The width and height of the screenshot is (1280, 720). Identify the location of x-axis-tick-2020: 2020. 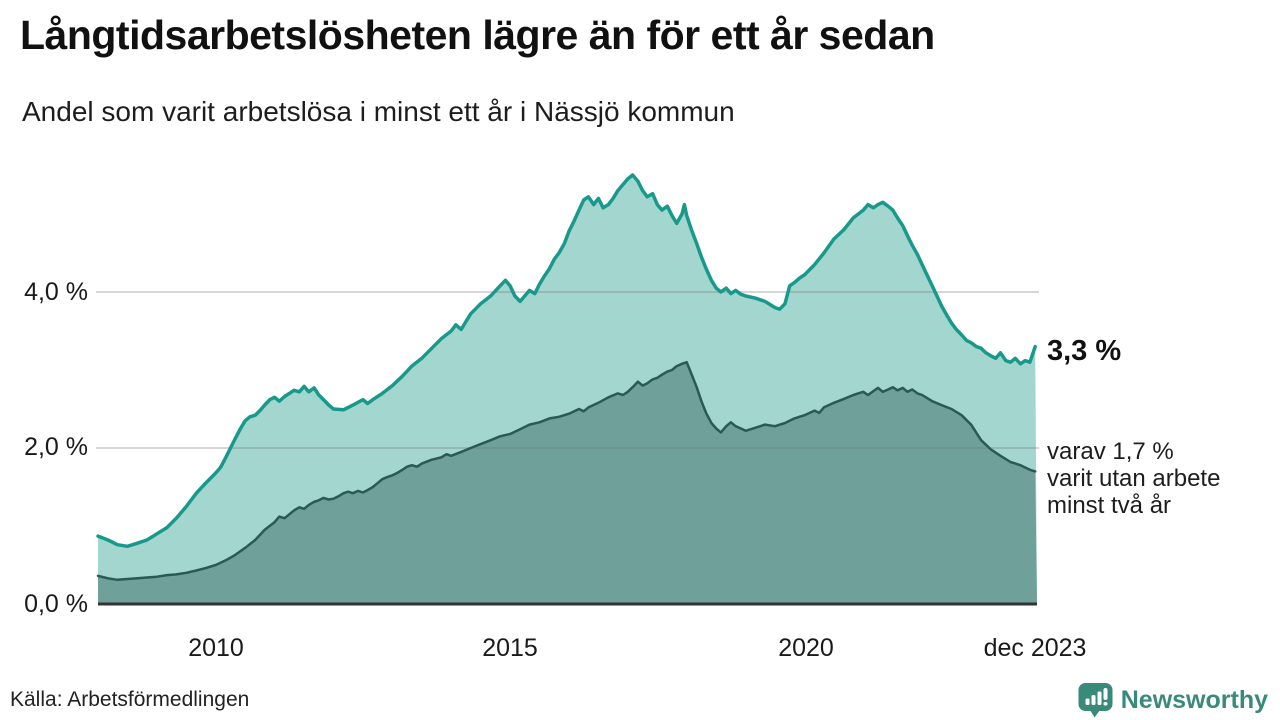
(806, 648).